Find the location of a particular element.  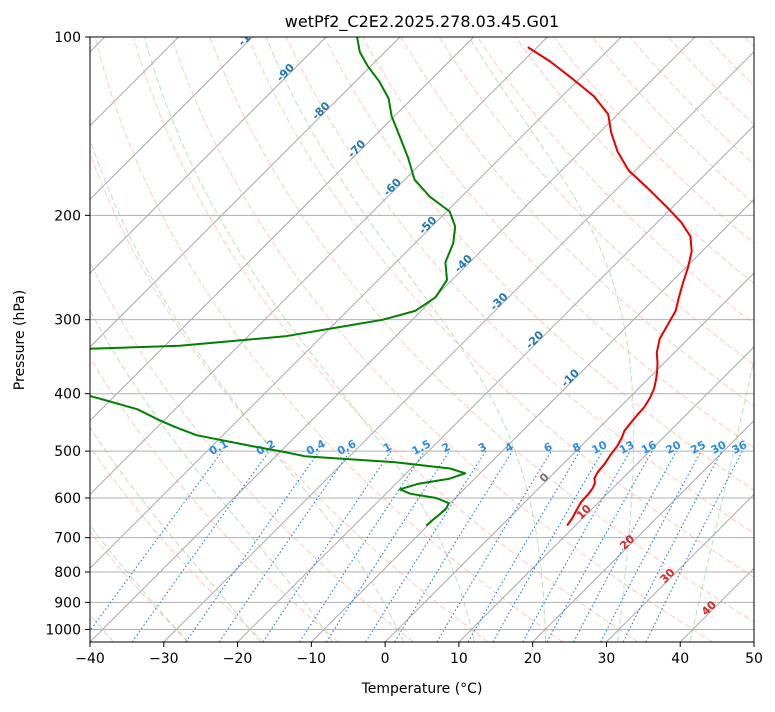

x-tick-label: −30 is located at coordinates (164, 659).